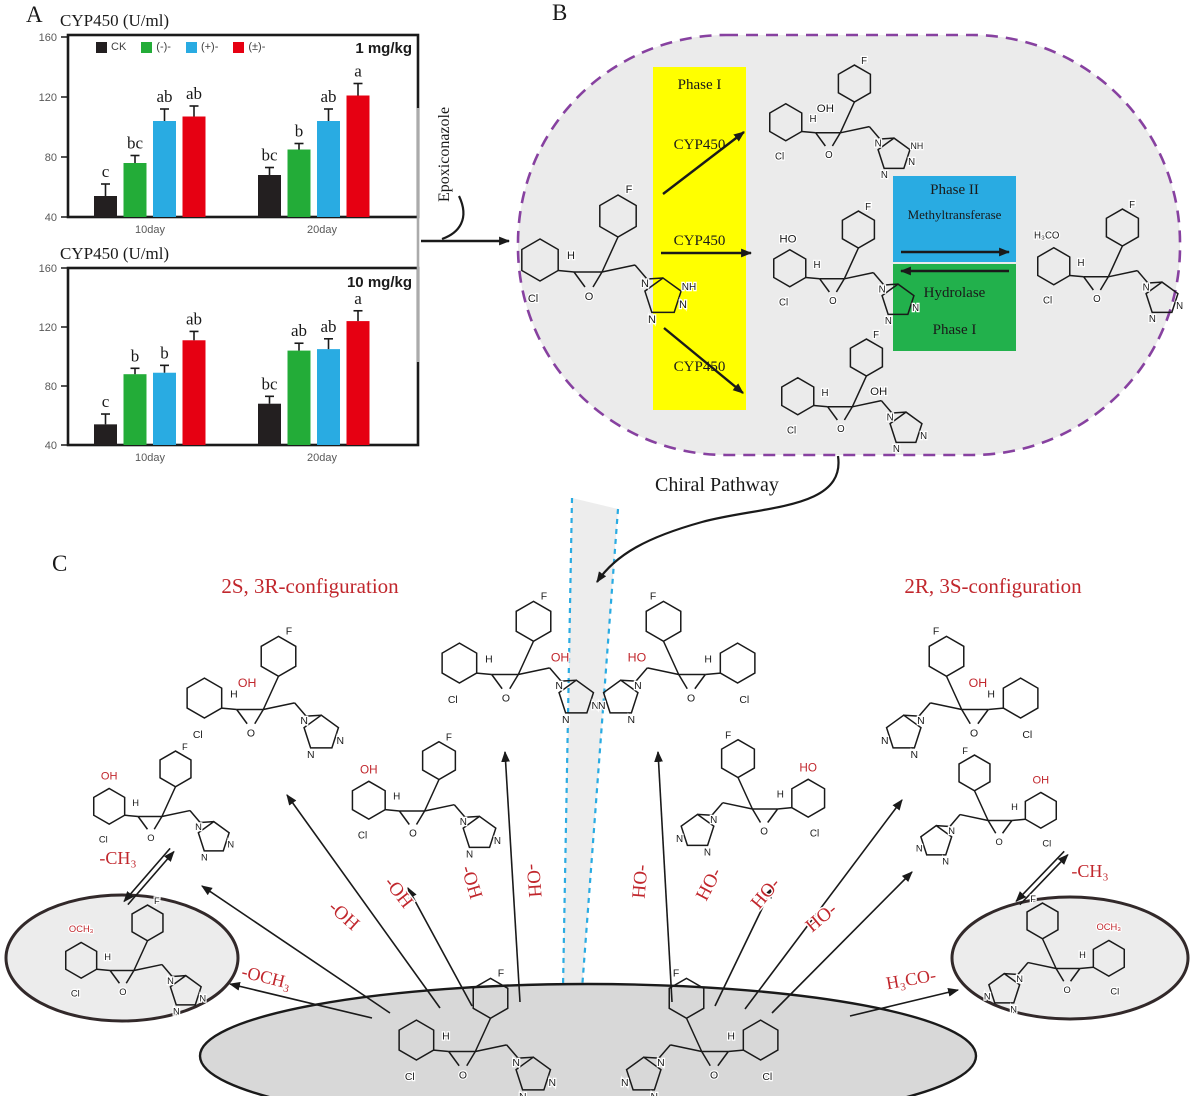 The image size is (1193, 1096). Describe the element at coordinates (383, 48) in the screenshot. I see `chart1-dose-label: 1 mg/kg` at that location.